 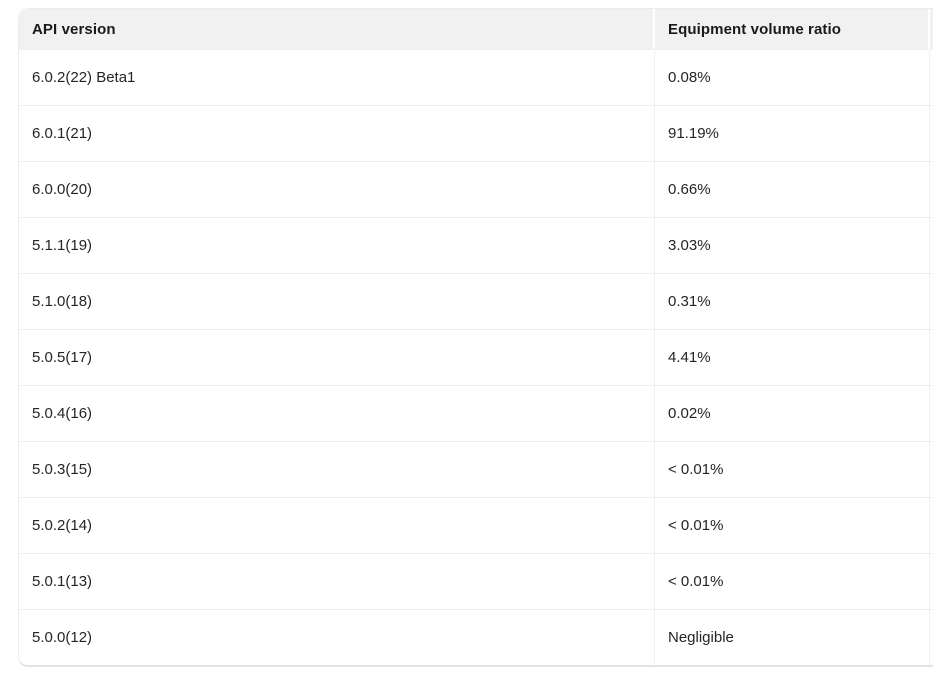 What do you see at coordinates (476, 189) in the screenshot?
I see `table-row: 6.0.0(20) 0.66%` at bounding box center [476, 189].